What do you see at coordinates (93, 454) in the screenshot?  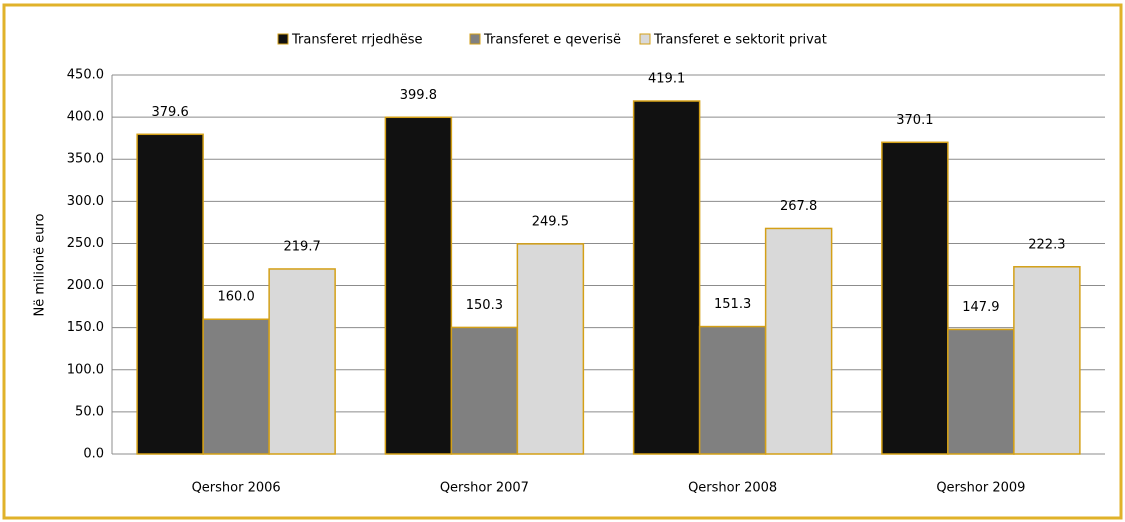 I see `y-tick-label: 0.0` at bounding box center [93, 454].